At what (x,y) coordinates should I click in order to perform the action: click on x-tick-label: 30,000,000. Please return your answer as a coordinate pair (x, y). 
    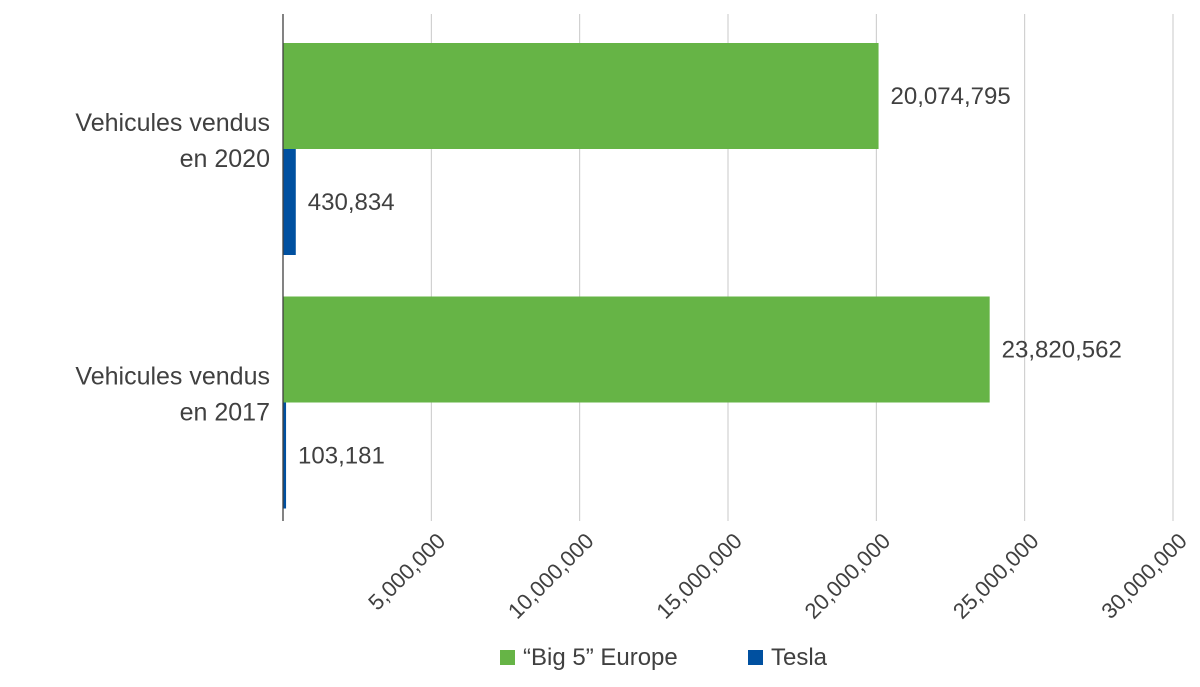
    Looking at the image, I should click on (1144, 576).